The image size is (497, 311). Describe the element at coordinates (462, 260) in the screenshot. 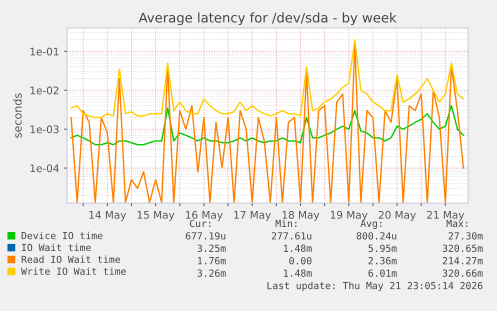

I see `text: 214.27m` at that location.